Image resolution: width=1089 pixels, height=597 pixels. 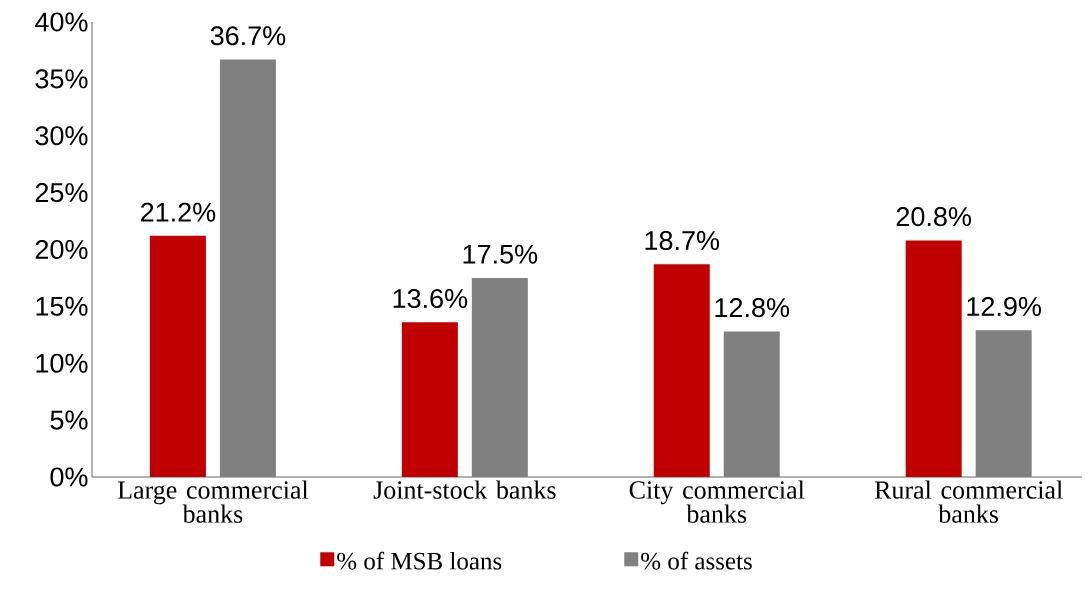 I want to click on legend-label: % of MSB loans, so click(x=419, y=560).